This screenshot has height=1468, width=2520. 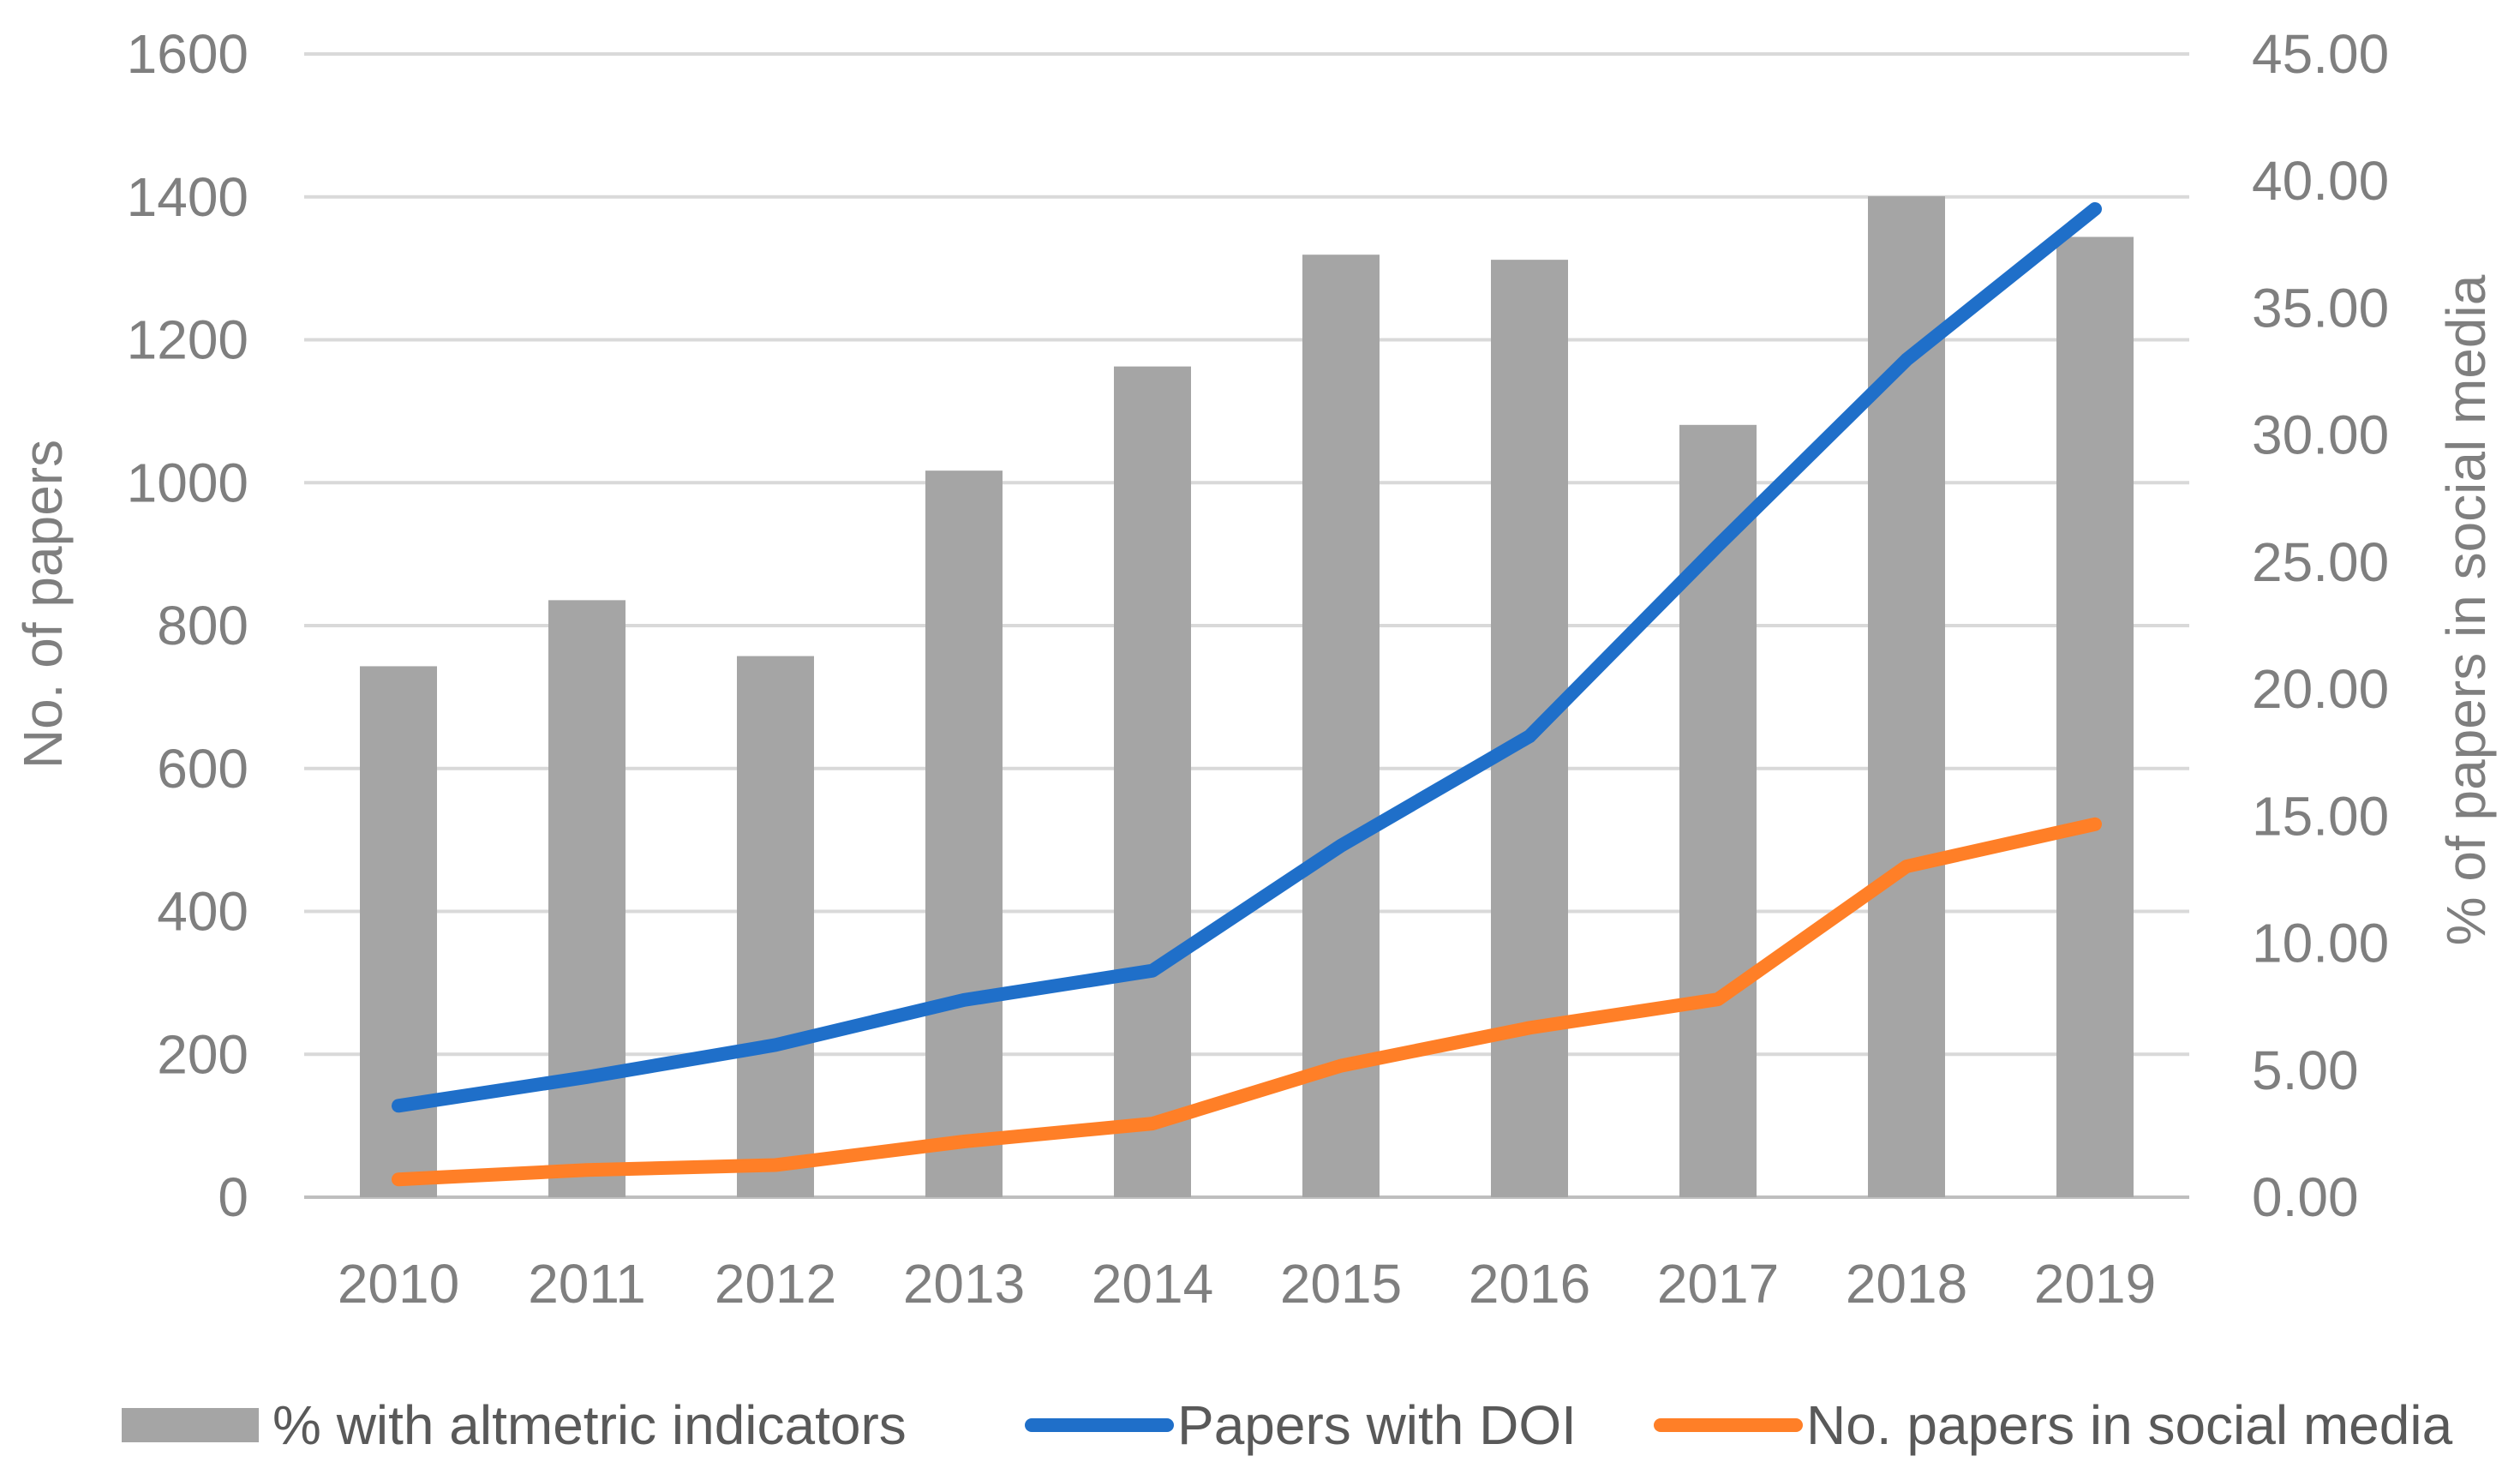 What do you see at coordinates (233, 1197) in the screenshot?
I see `left-tick-label: 0` at bounding box center [233, 1197].